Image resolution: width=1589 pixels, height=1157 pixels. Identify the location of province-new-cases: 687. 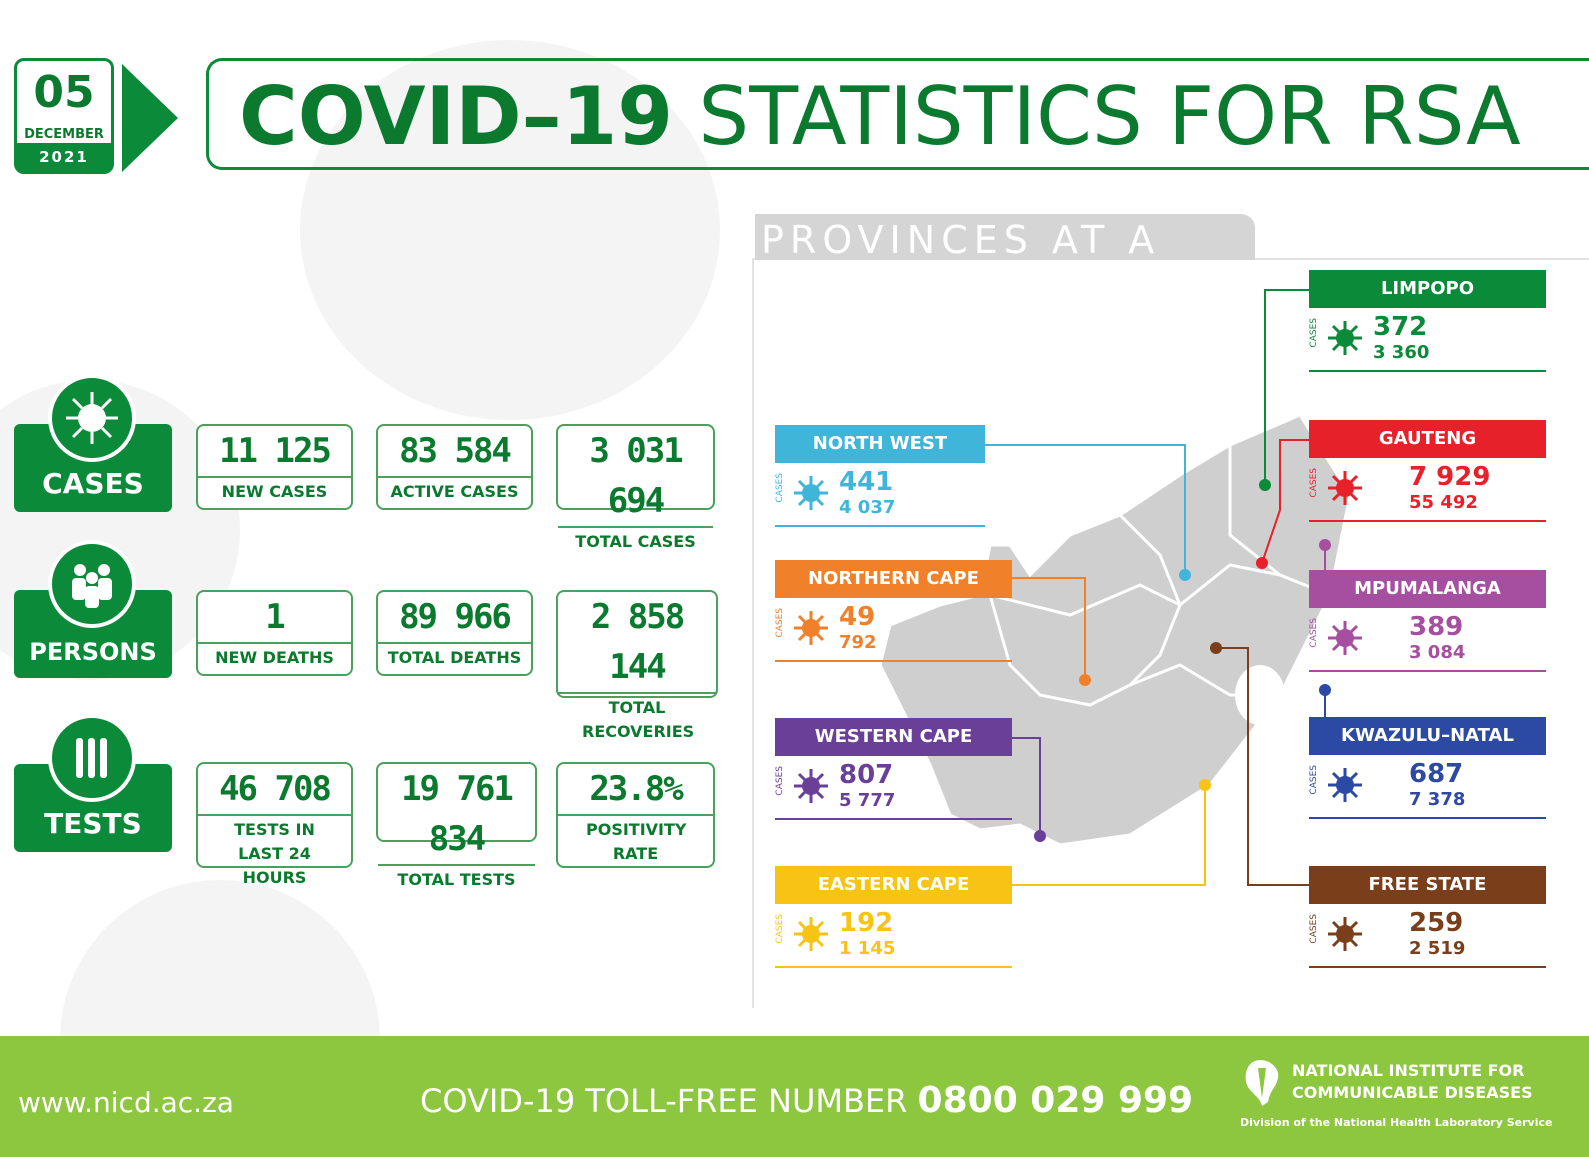
(1436, 774).